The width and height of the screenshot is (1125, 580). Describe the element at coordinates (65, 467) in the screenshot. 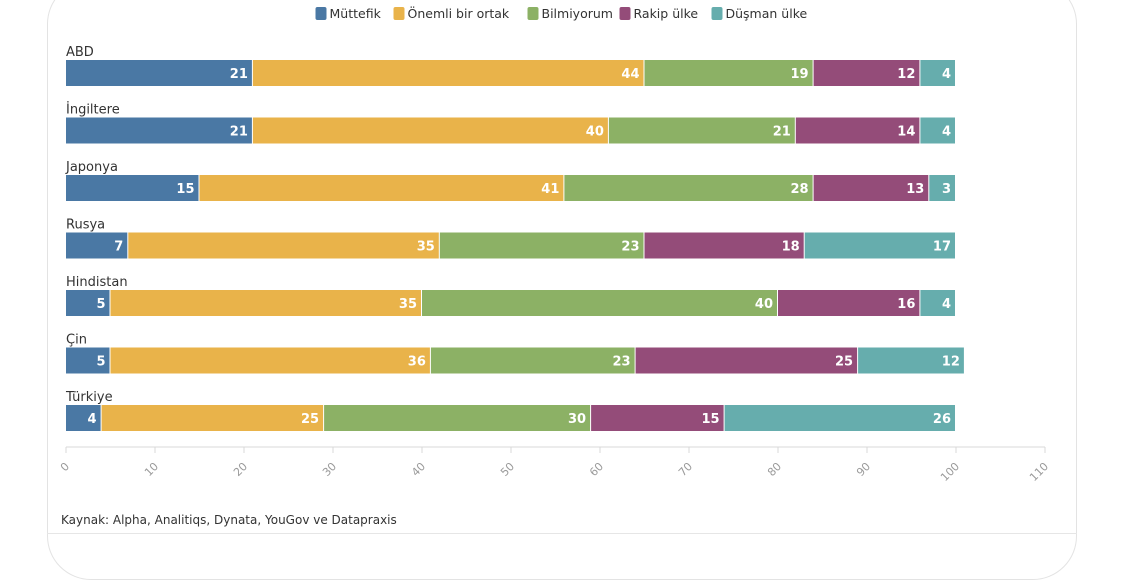

I see `x-tick-label: 0` at that location.